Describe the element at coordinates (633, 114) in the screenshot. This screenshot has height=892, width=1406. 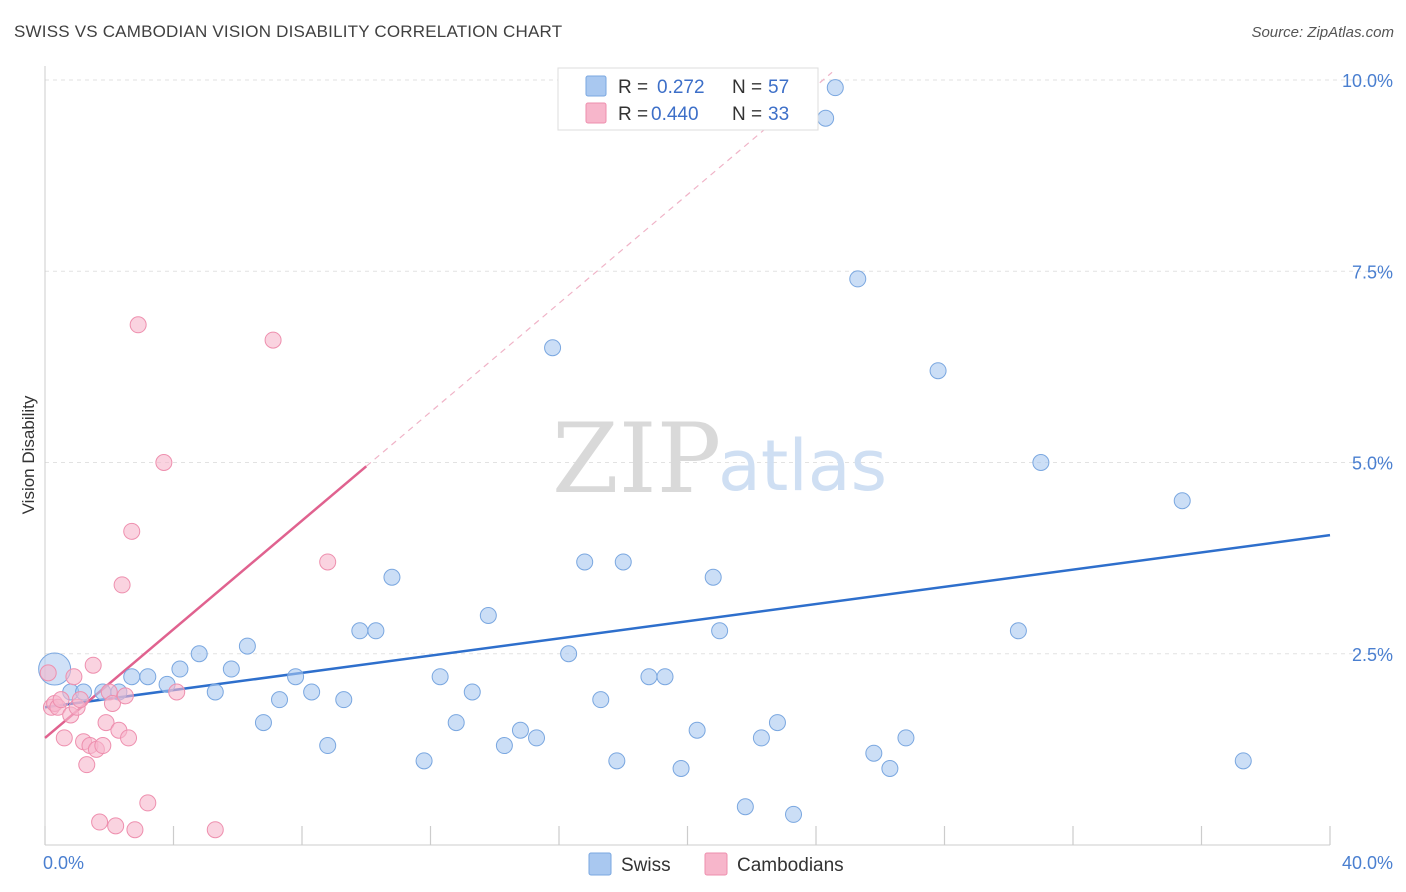
I see `legend-r-label-cambodians: R =` at that location.